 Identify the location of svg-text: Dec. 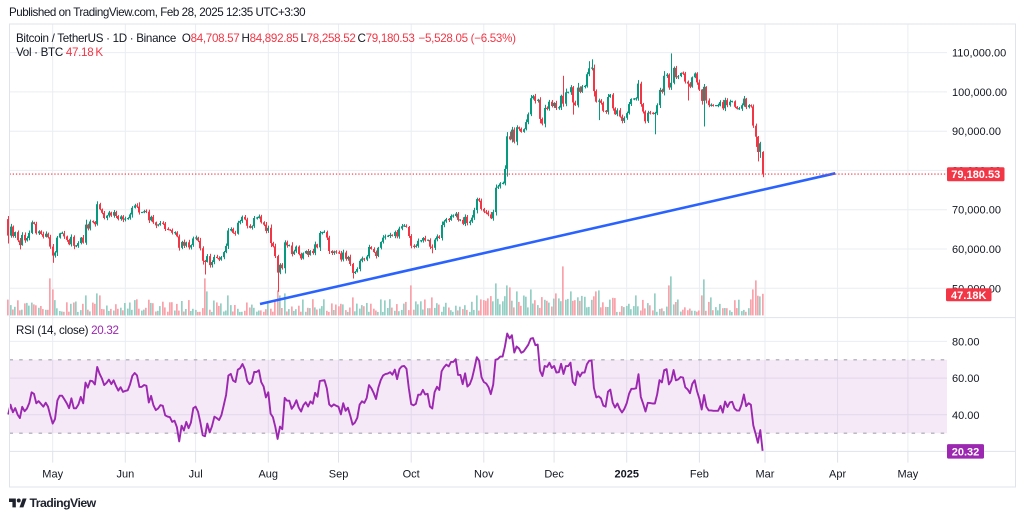
(554, 475).